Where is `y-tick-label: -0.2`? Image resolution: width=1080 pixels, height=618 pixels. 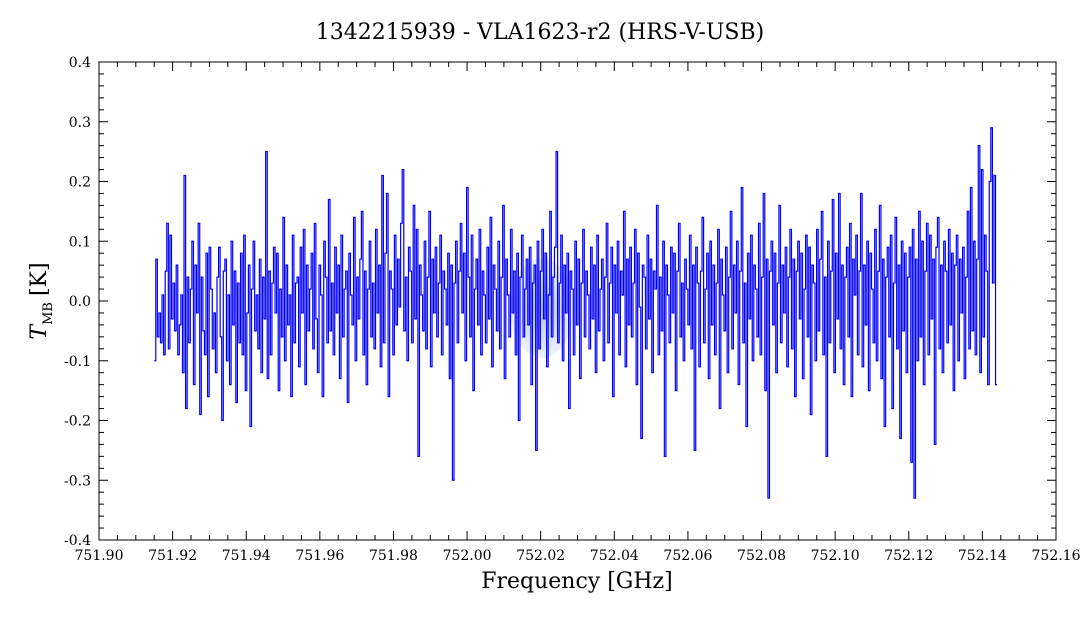
y-tick-label: -0.2 is located at coordinates (77, 422).